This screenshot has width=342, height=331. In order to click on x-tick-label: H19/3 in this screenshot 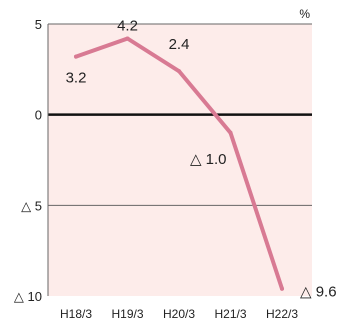, I will do `click(127, 314)`.